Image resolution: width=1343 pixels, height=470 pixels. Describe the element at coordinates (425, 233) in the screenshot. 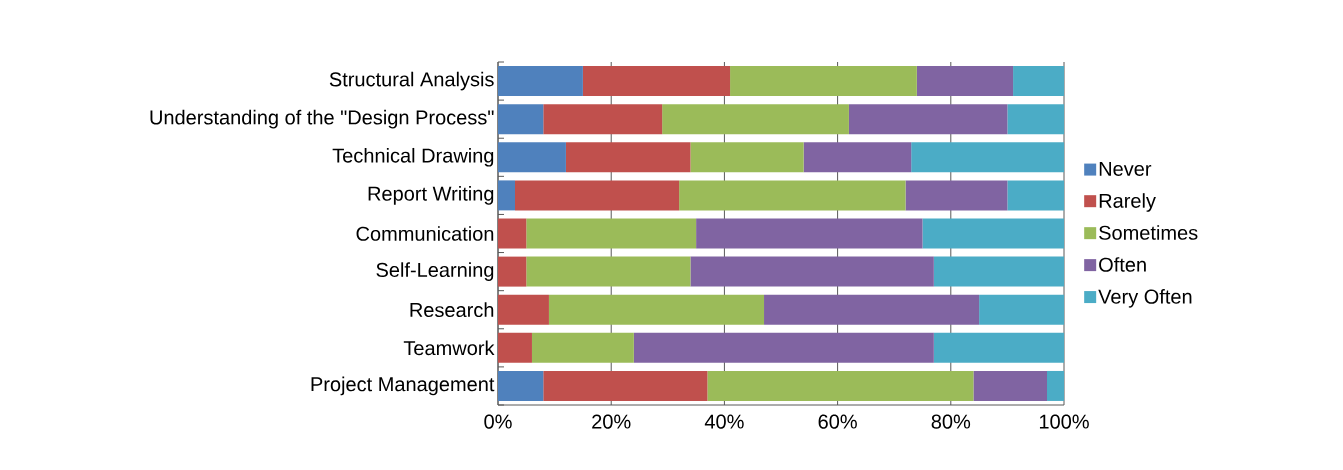

I see `y-tick-label: Communication` at that location.